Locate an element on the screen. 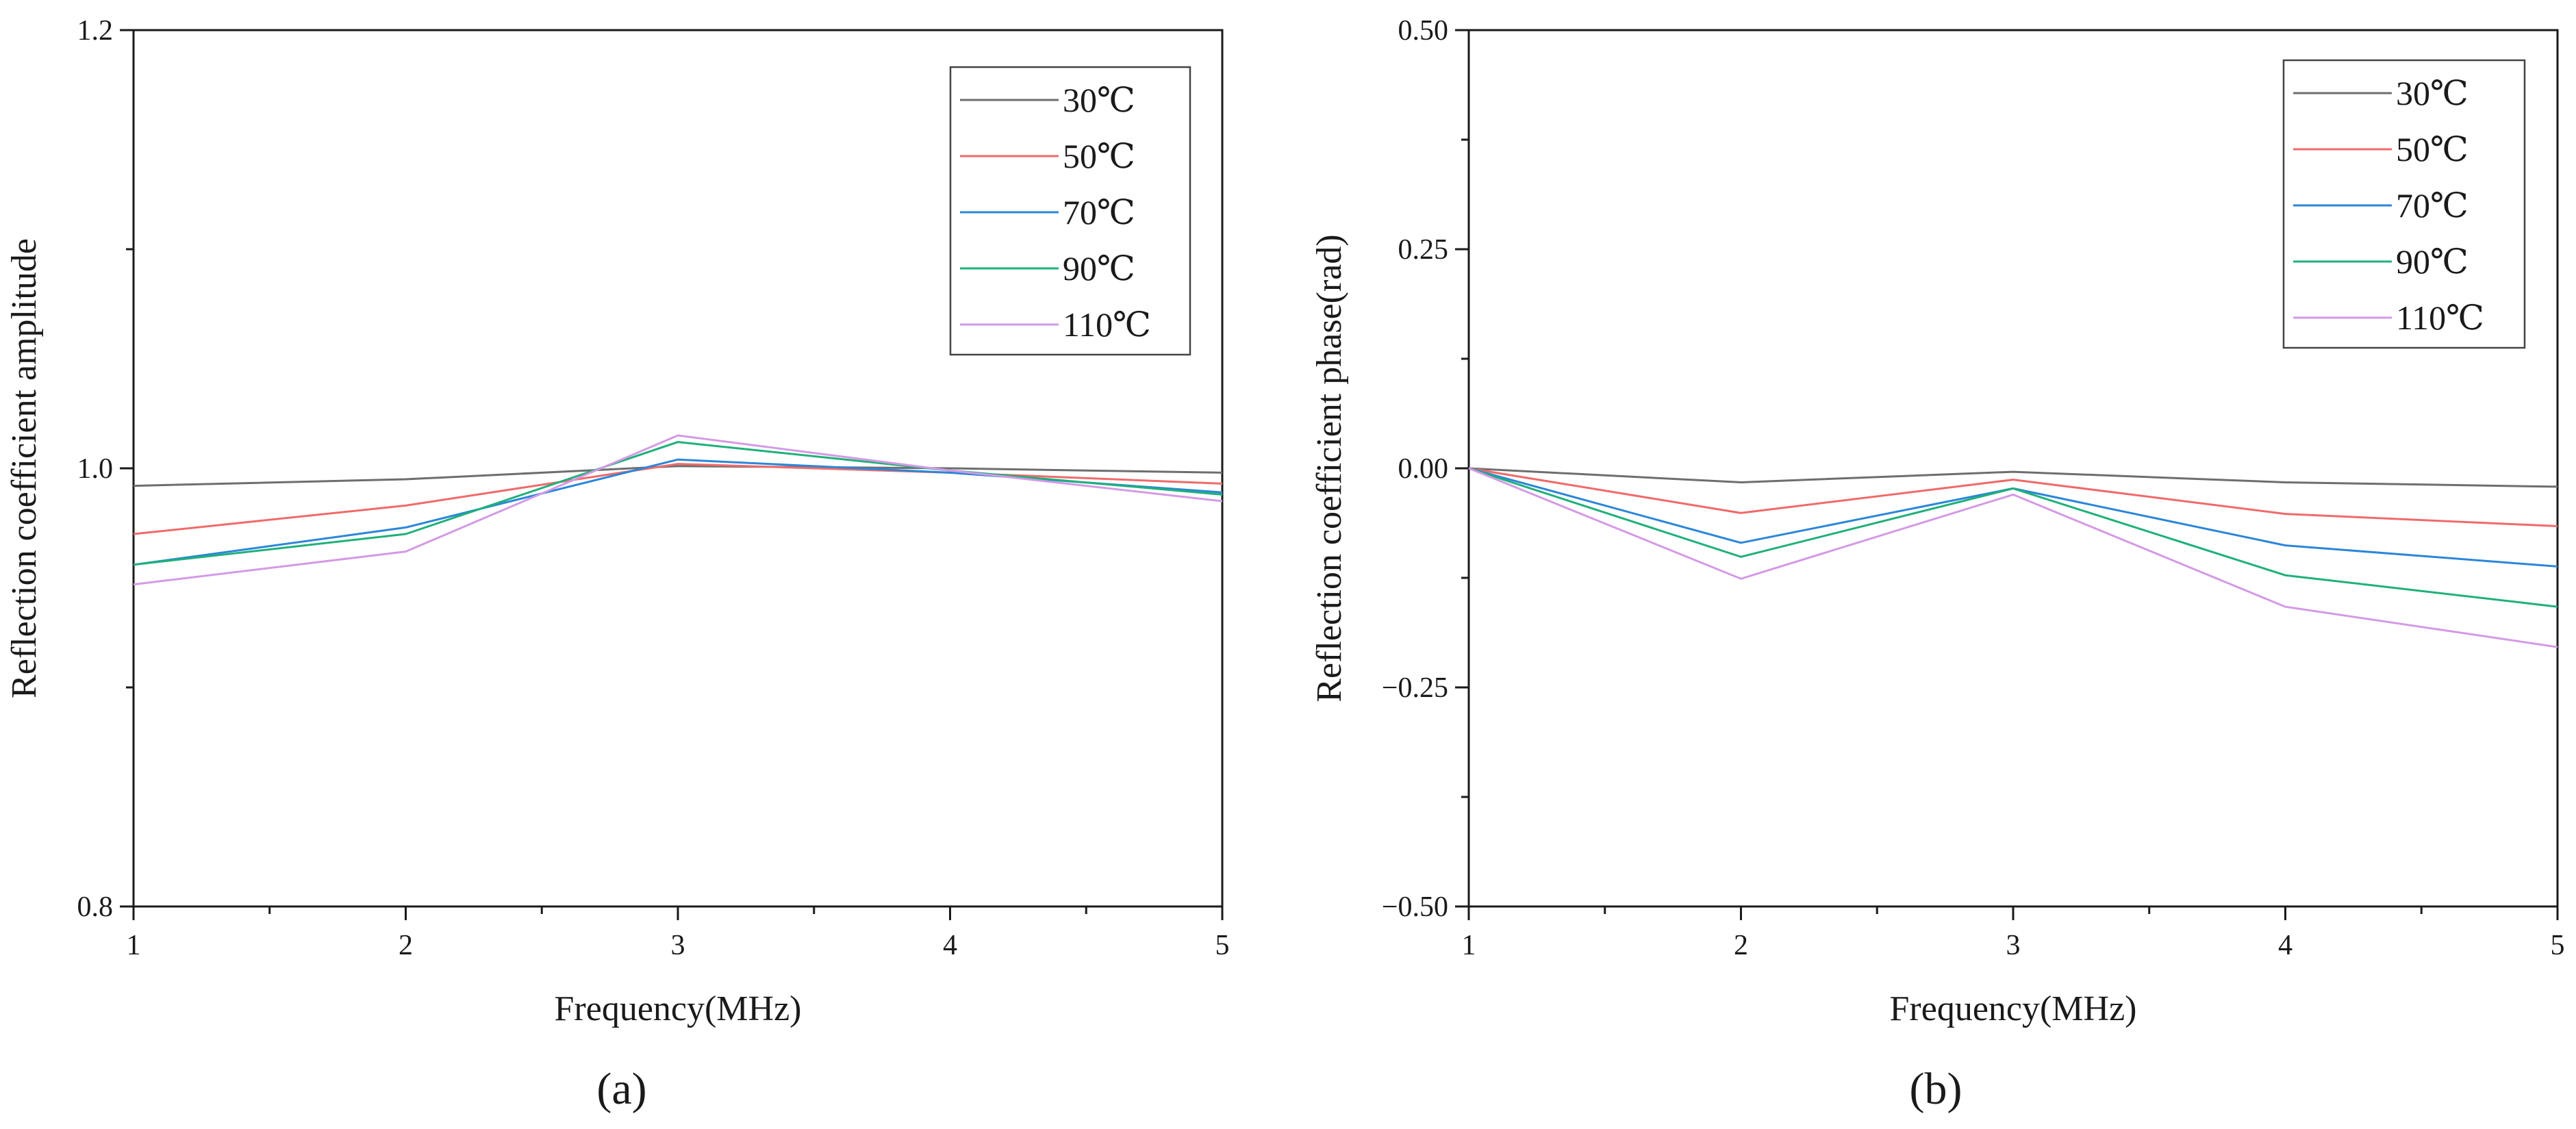 The image size is (2576, 1129). y-tick-label: −0.25 is located at coordinates (1415, 688).